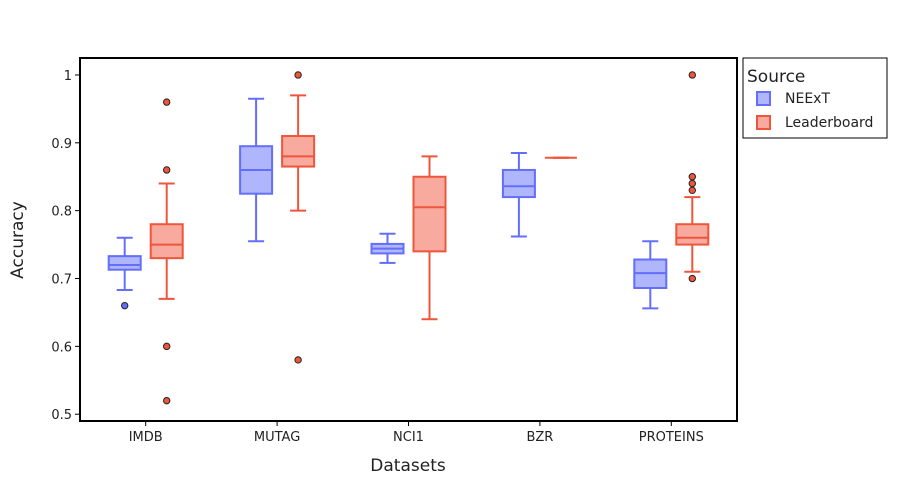  I want to click on box-neext-nci1, so click(387, 248).